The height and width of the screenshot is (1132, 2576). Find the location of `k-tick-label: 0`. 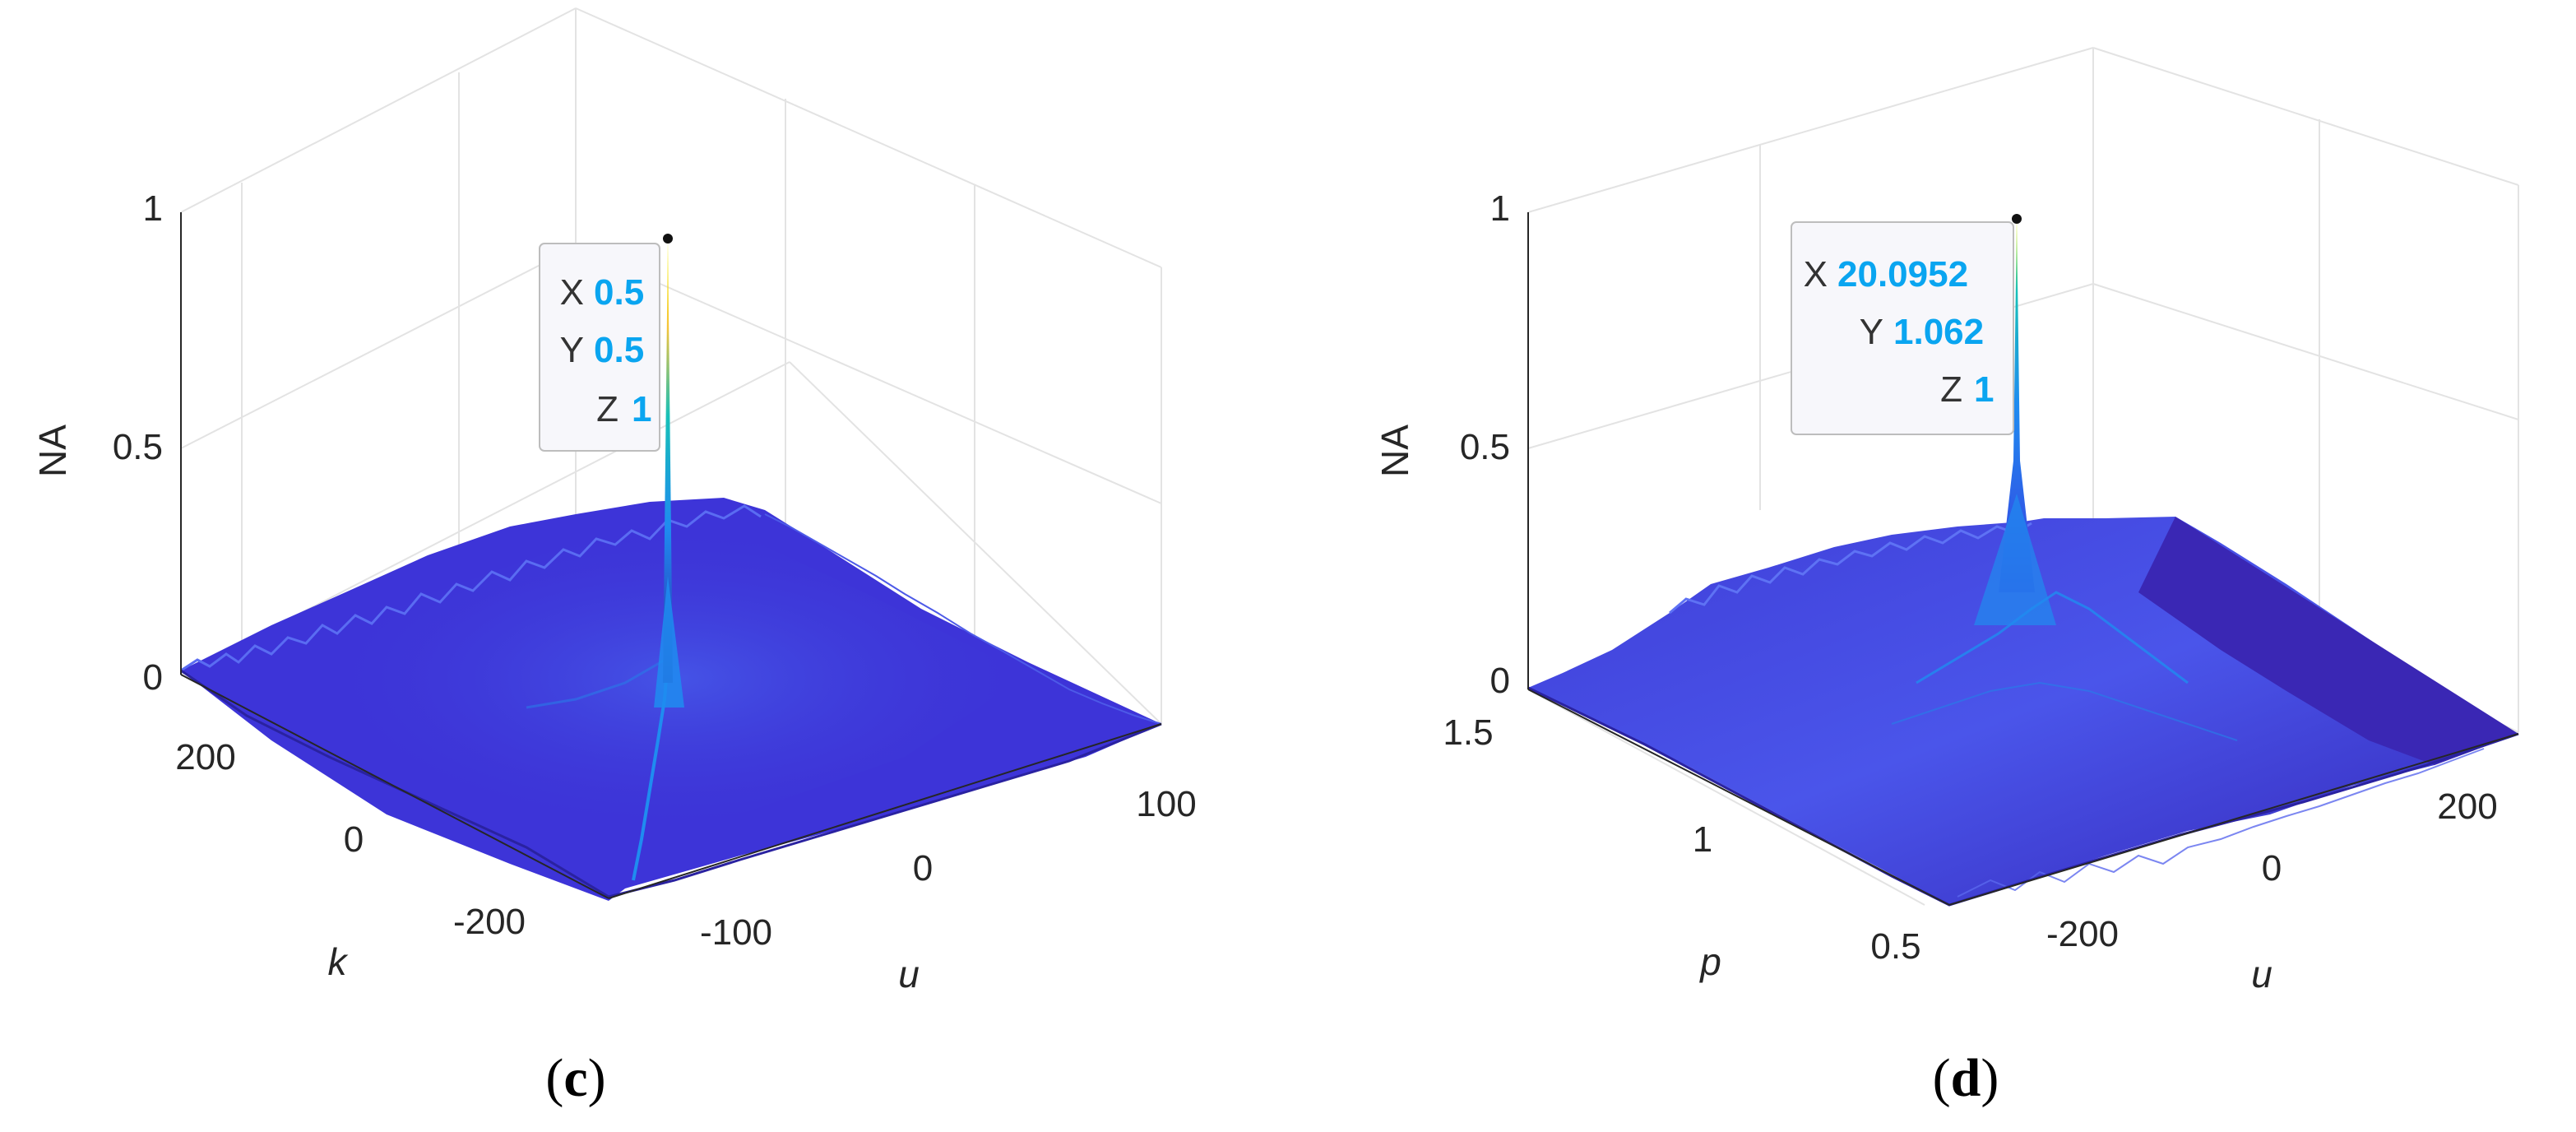

k-tick-label: 0 is located at coordinates (354, 839).